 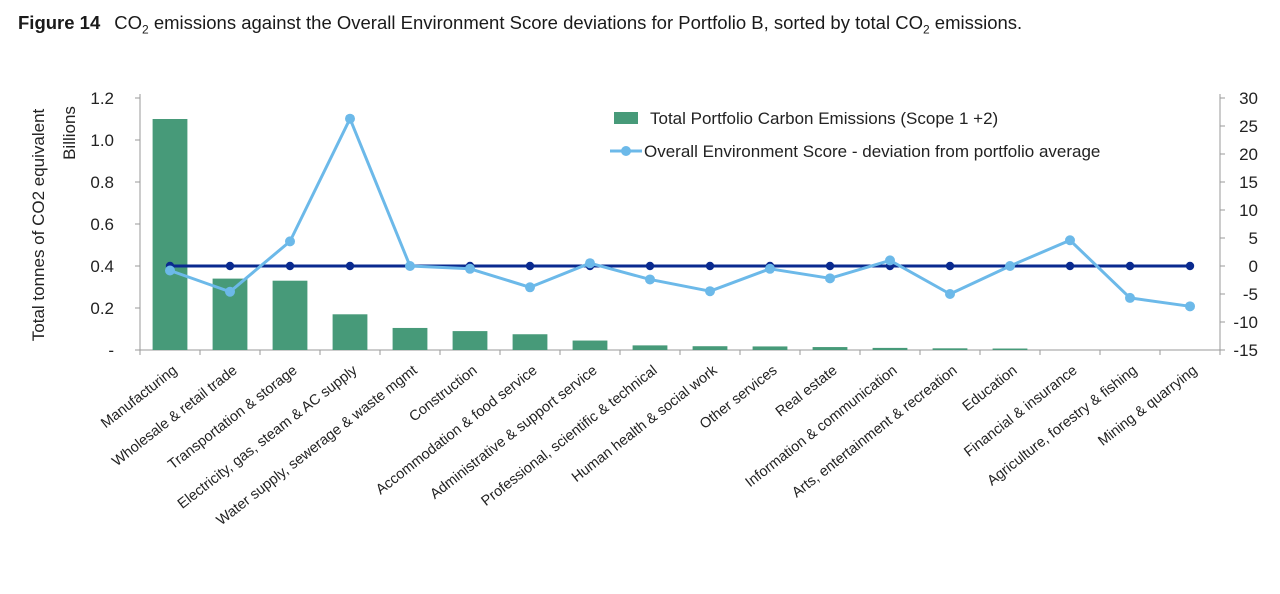 I want to click on x-category-label: Financial & insurance, so click(x=1020, y=412).